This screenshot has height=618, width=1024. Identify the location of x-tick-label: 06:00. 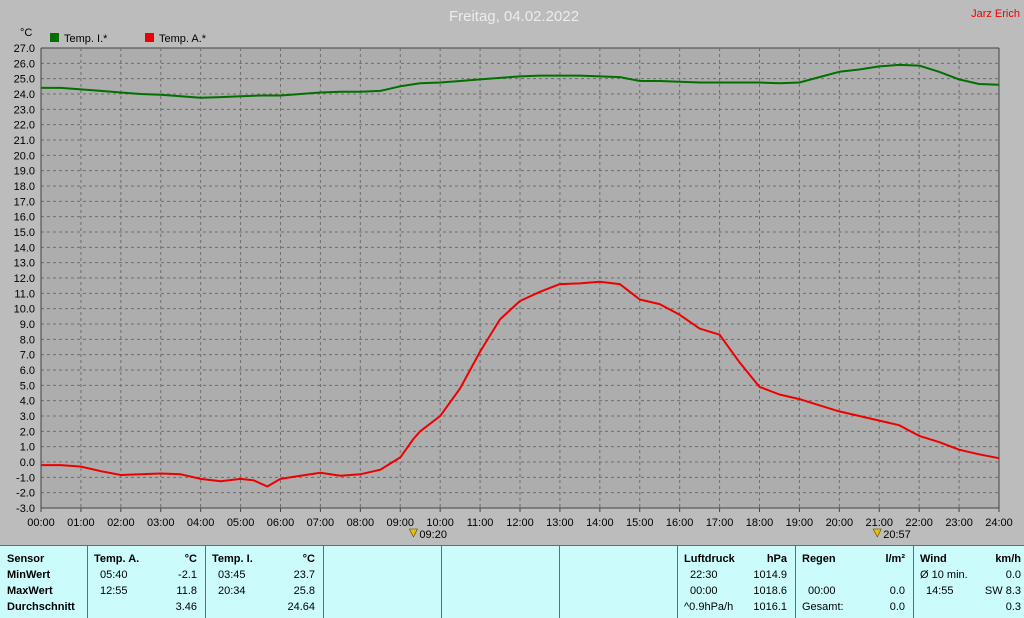
(281, 523).